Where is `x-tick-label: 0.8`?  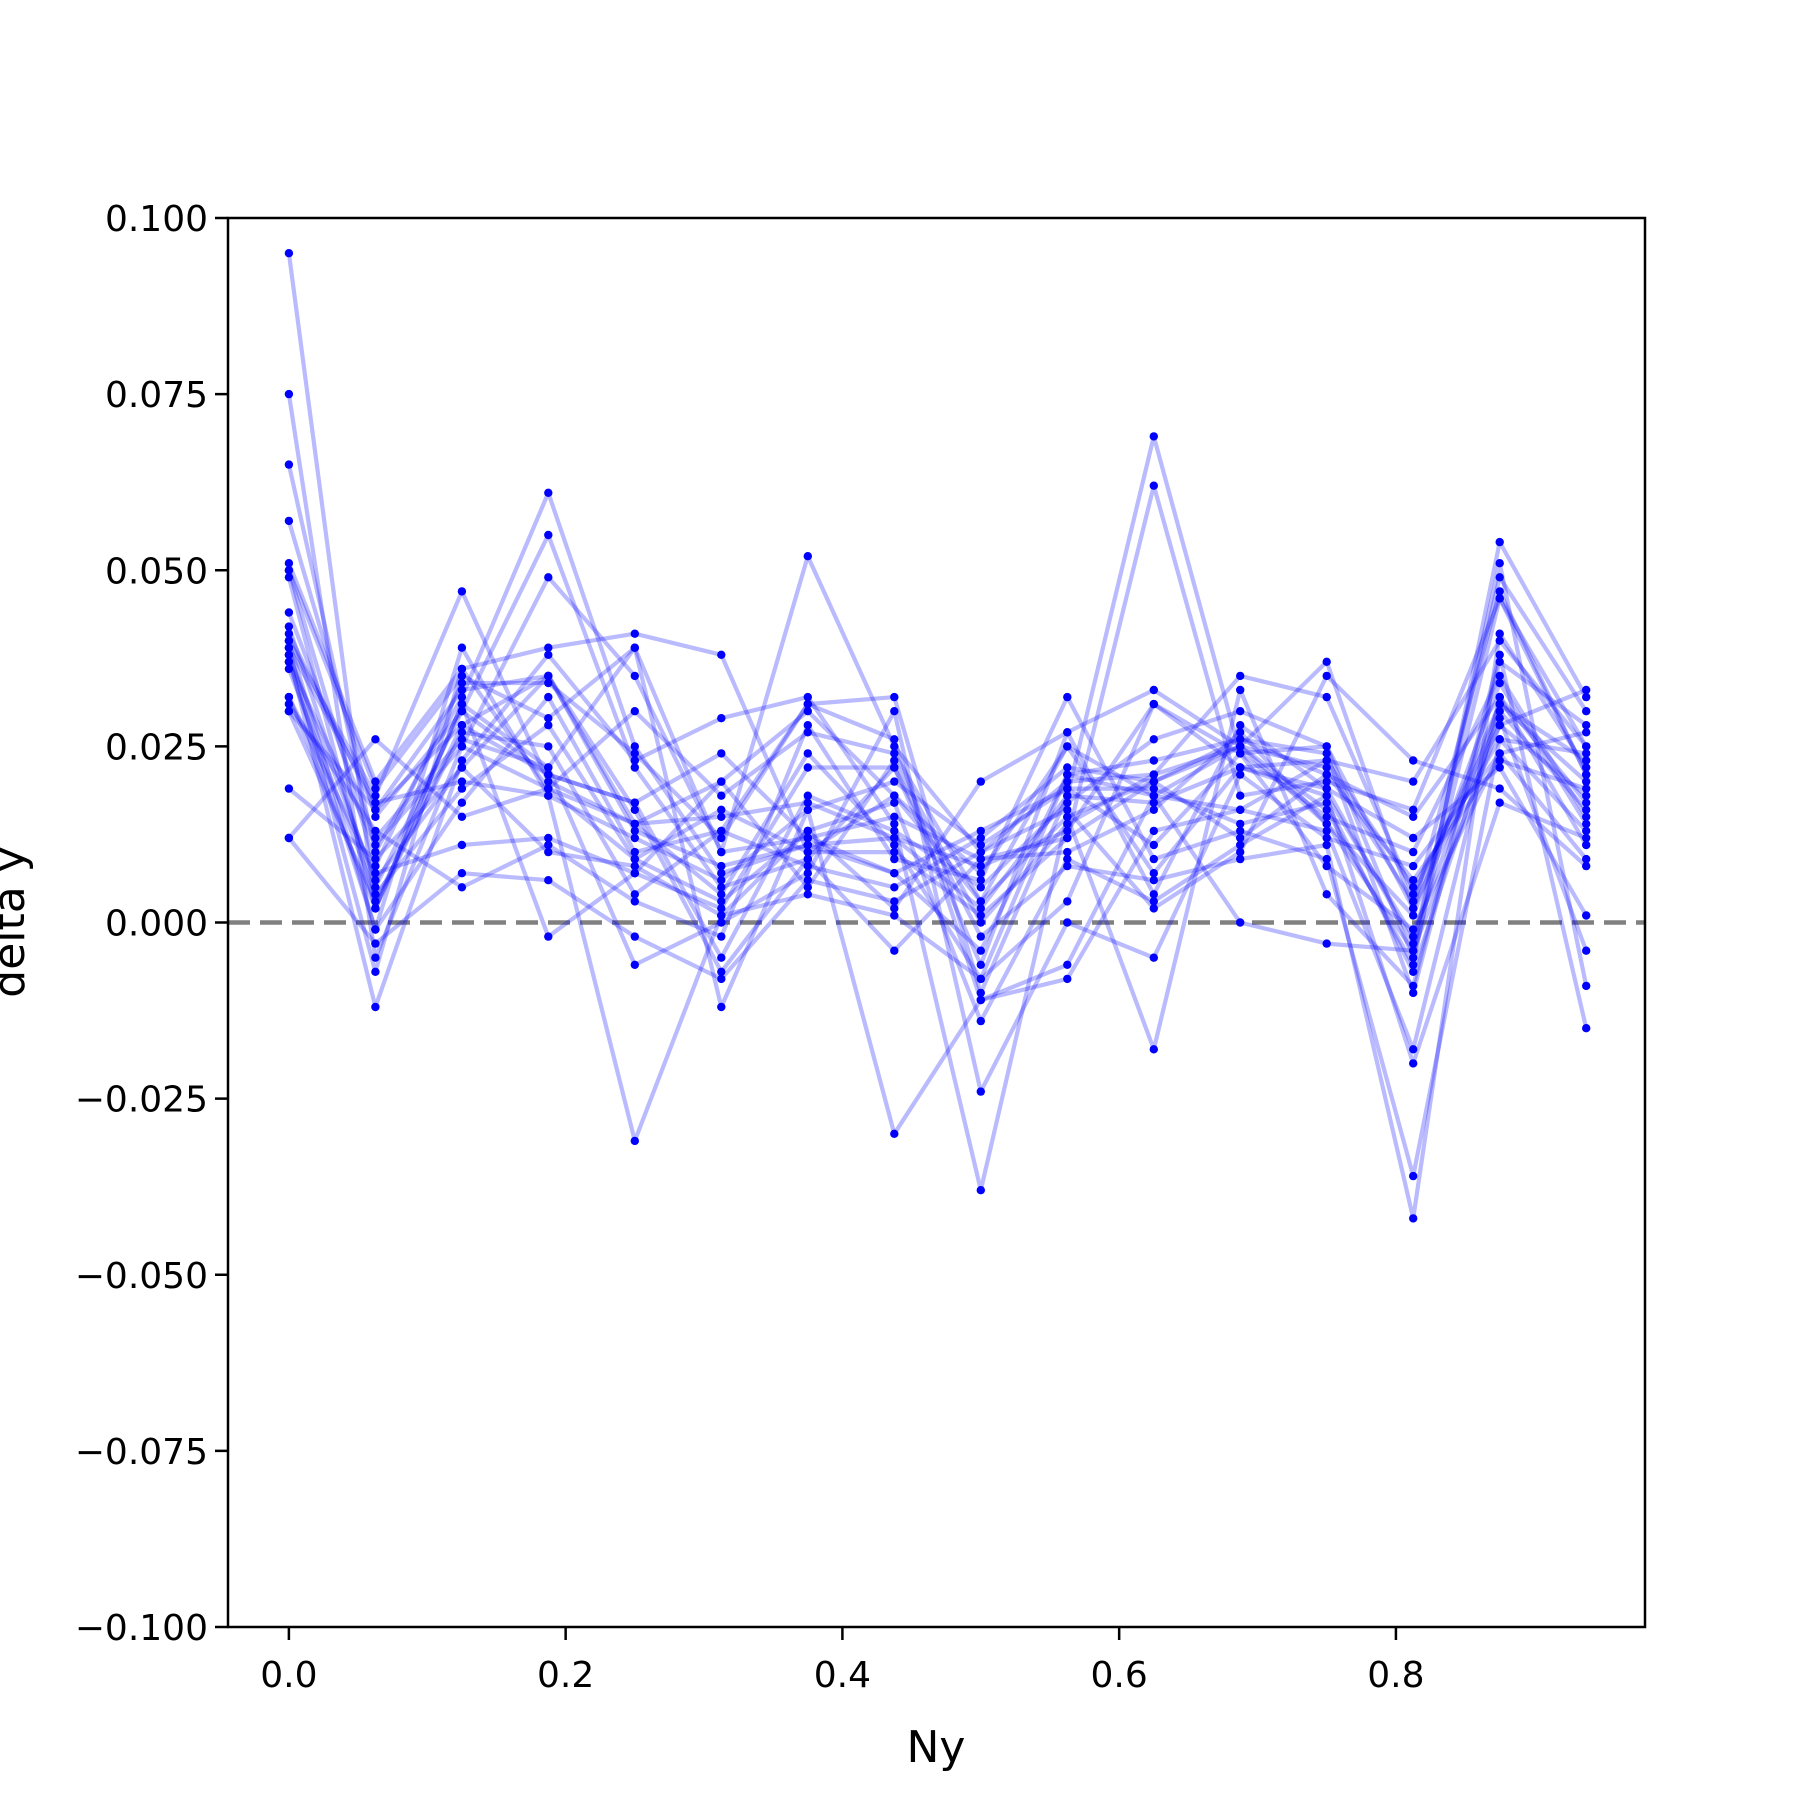
x-tick-label: 0.8 is located at coordinates (1395, 1675).